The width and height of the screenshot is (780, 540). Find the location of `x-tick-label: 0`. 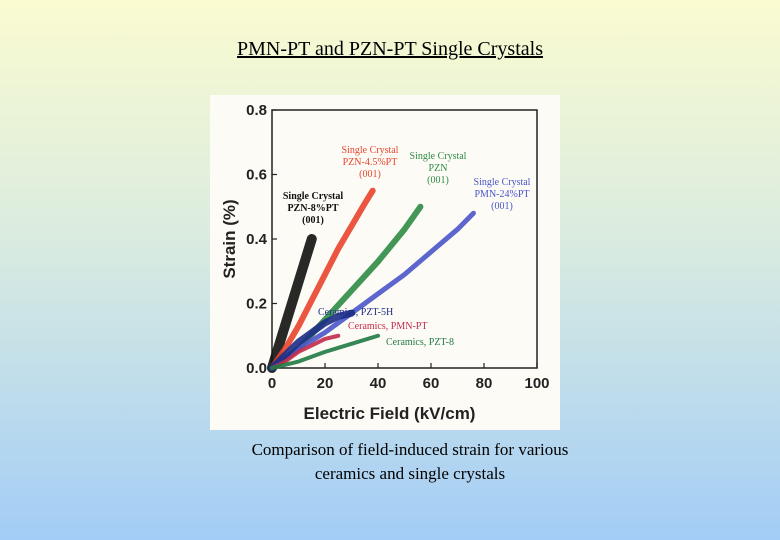

x-tick-label: 0 is located at coordinates (272, 383).